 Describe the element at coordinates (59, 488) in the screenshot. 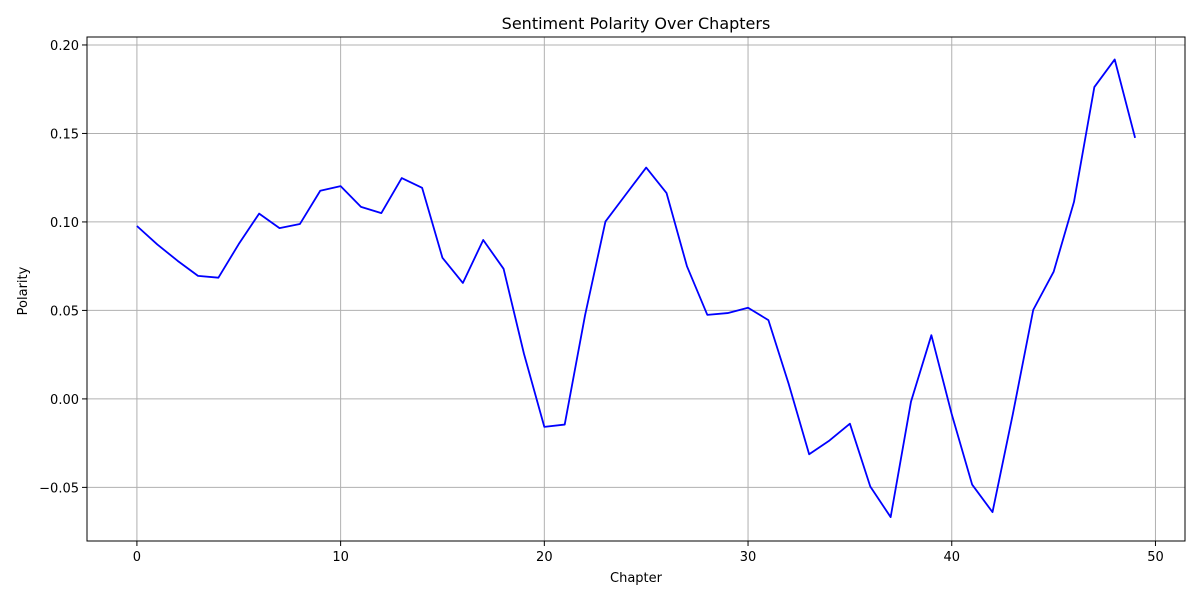

I see `y-tick-label: −0.05` at that location.